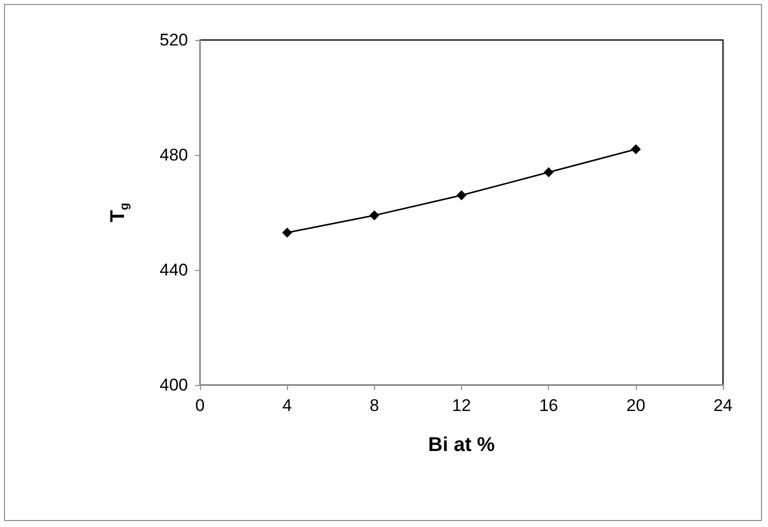 Image resolution: width=768 pixels, height=527 pixels. Describe the element at coordinates (174, 155) in the screenshot. I see `y-tick-label: 480` at that location.